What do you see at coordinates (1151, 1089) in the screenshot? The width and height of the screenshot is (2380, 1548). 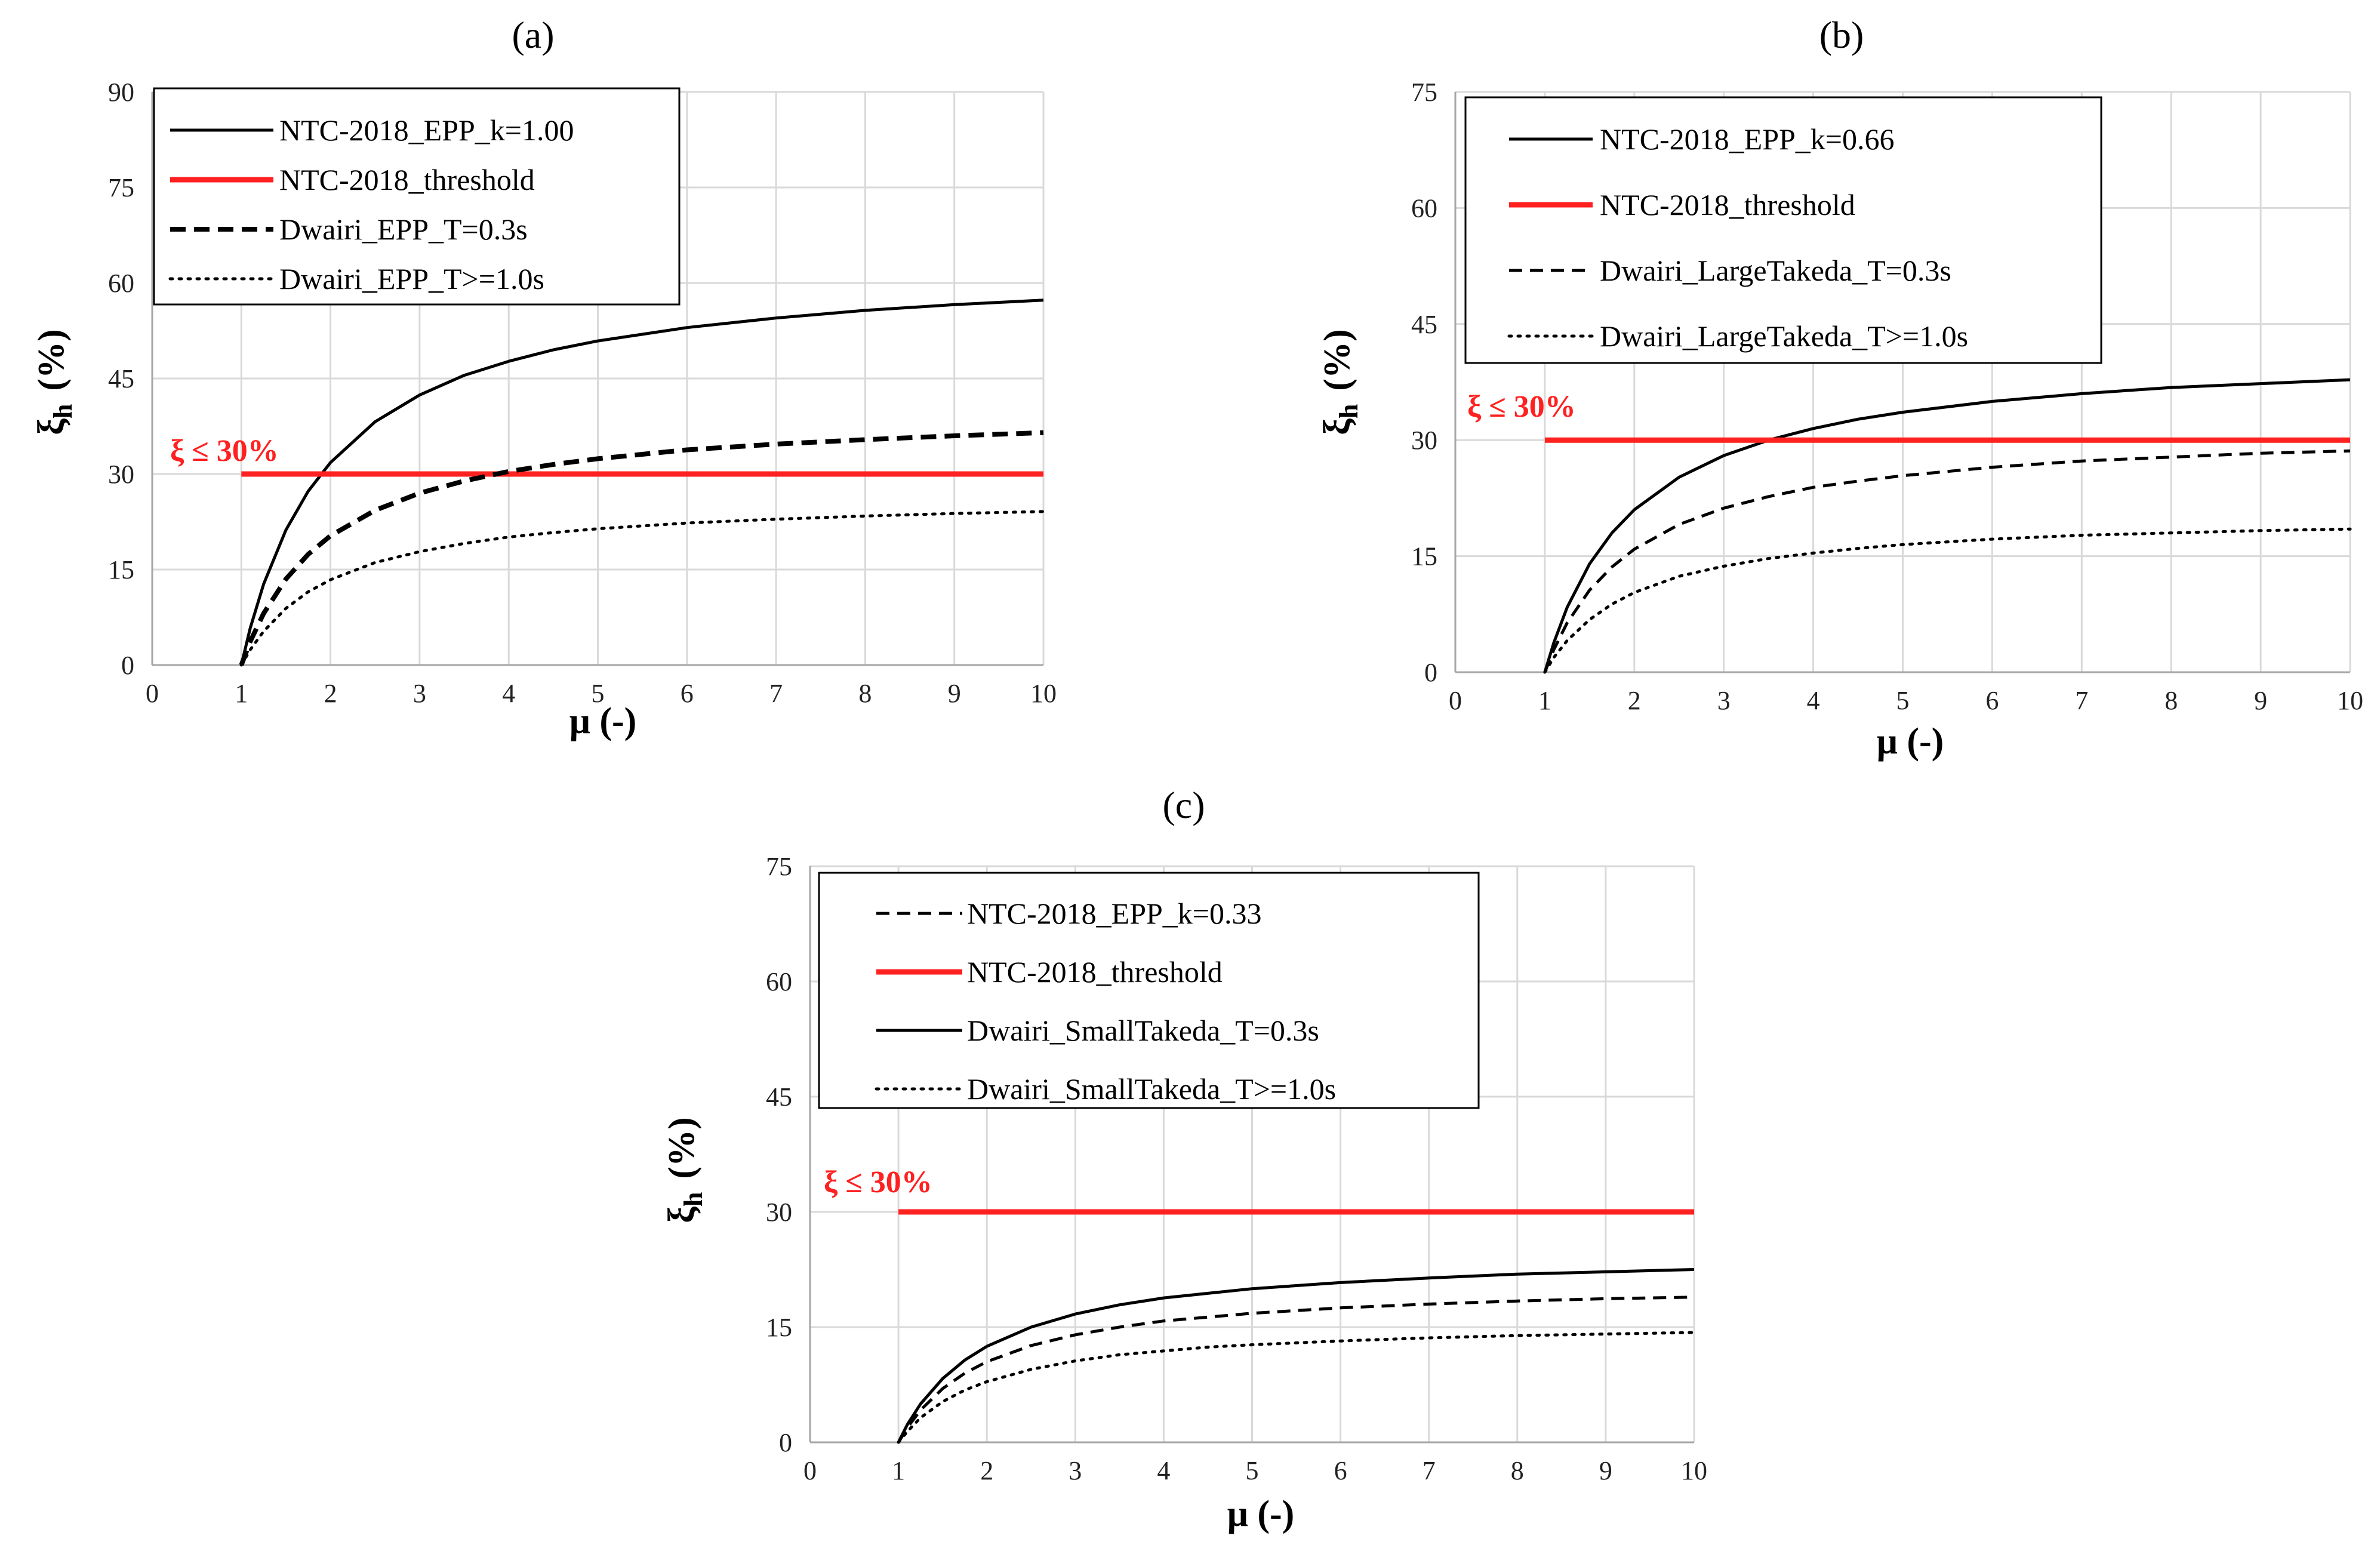 I see `legend-label-4: Dwairi_SmallTakeda_T>=1.0s` at bounding box center [1151, 1089].